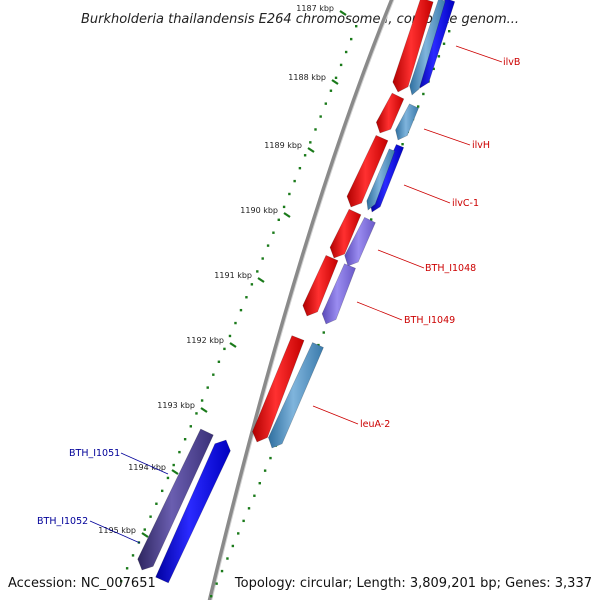 This screenshot has width=600, height=600. Describe the element at coordinates (307, 77) in the screenshot. I see `tick-label: 1188 kbp` at that location.